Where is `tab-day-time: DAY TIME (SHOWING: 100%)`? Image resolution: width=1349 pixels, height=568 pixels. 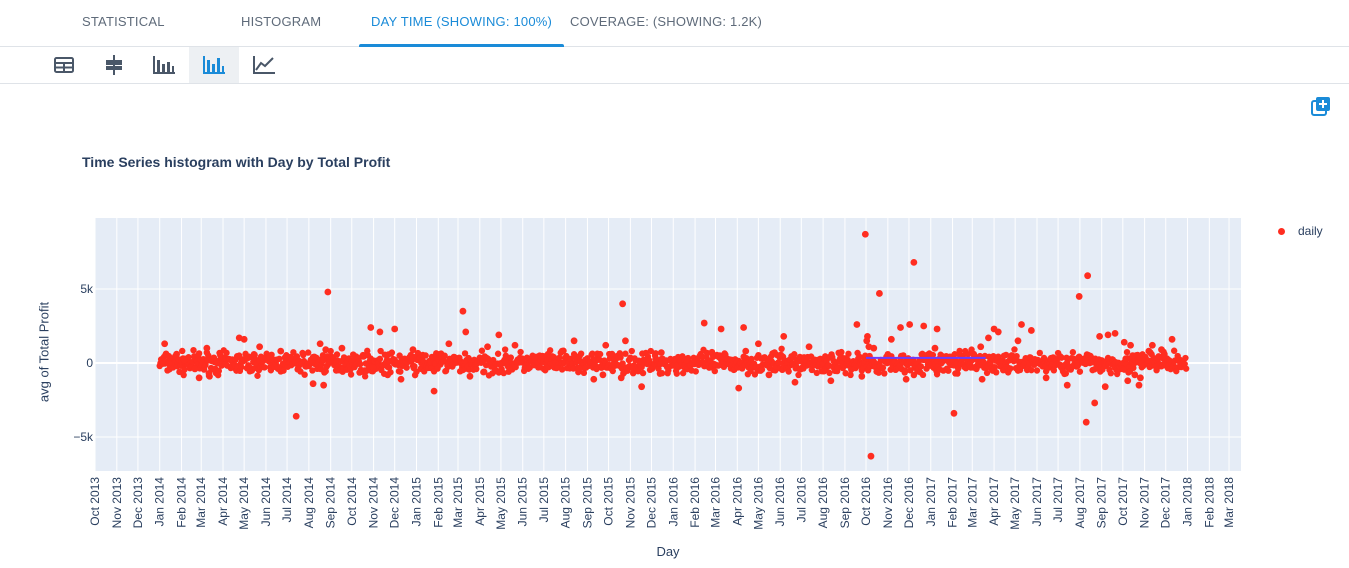 tab-day-time: DAY TIME (SHOWING: 100%) is located at coordinates (461, 23).